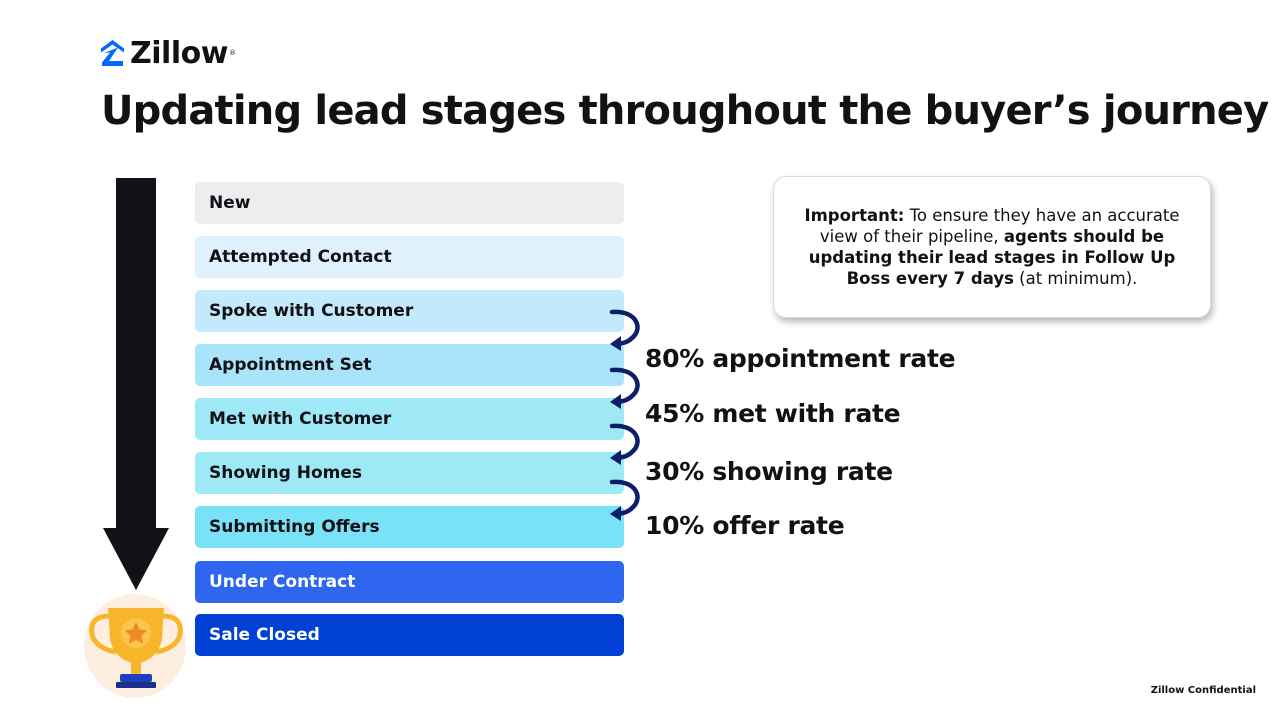 The width and height of the screenshot is (1280, 721). Describe the element at coordinates (769, 471) in the screenshot. I see `rate-showing: 30% showing rate` at that location.